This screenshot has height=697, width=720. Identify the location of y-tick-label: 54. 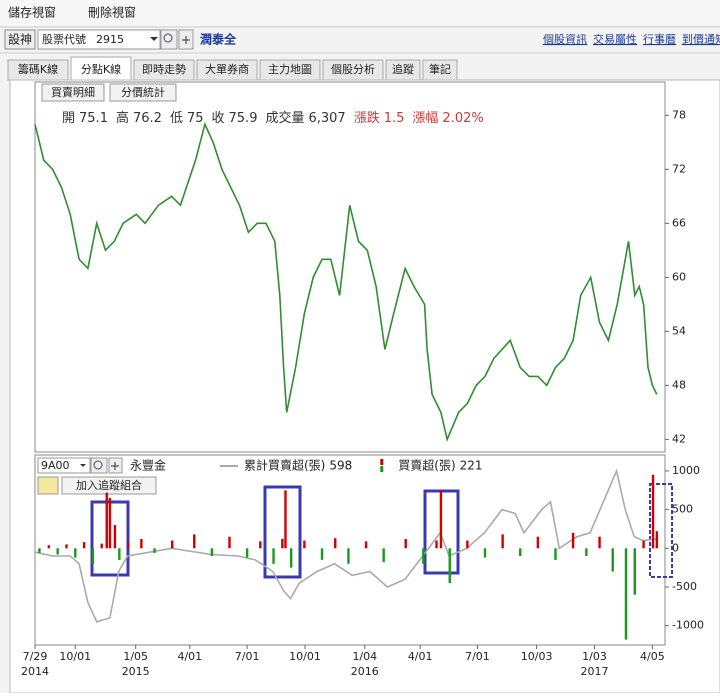
(679, 330).